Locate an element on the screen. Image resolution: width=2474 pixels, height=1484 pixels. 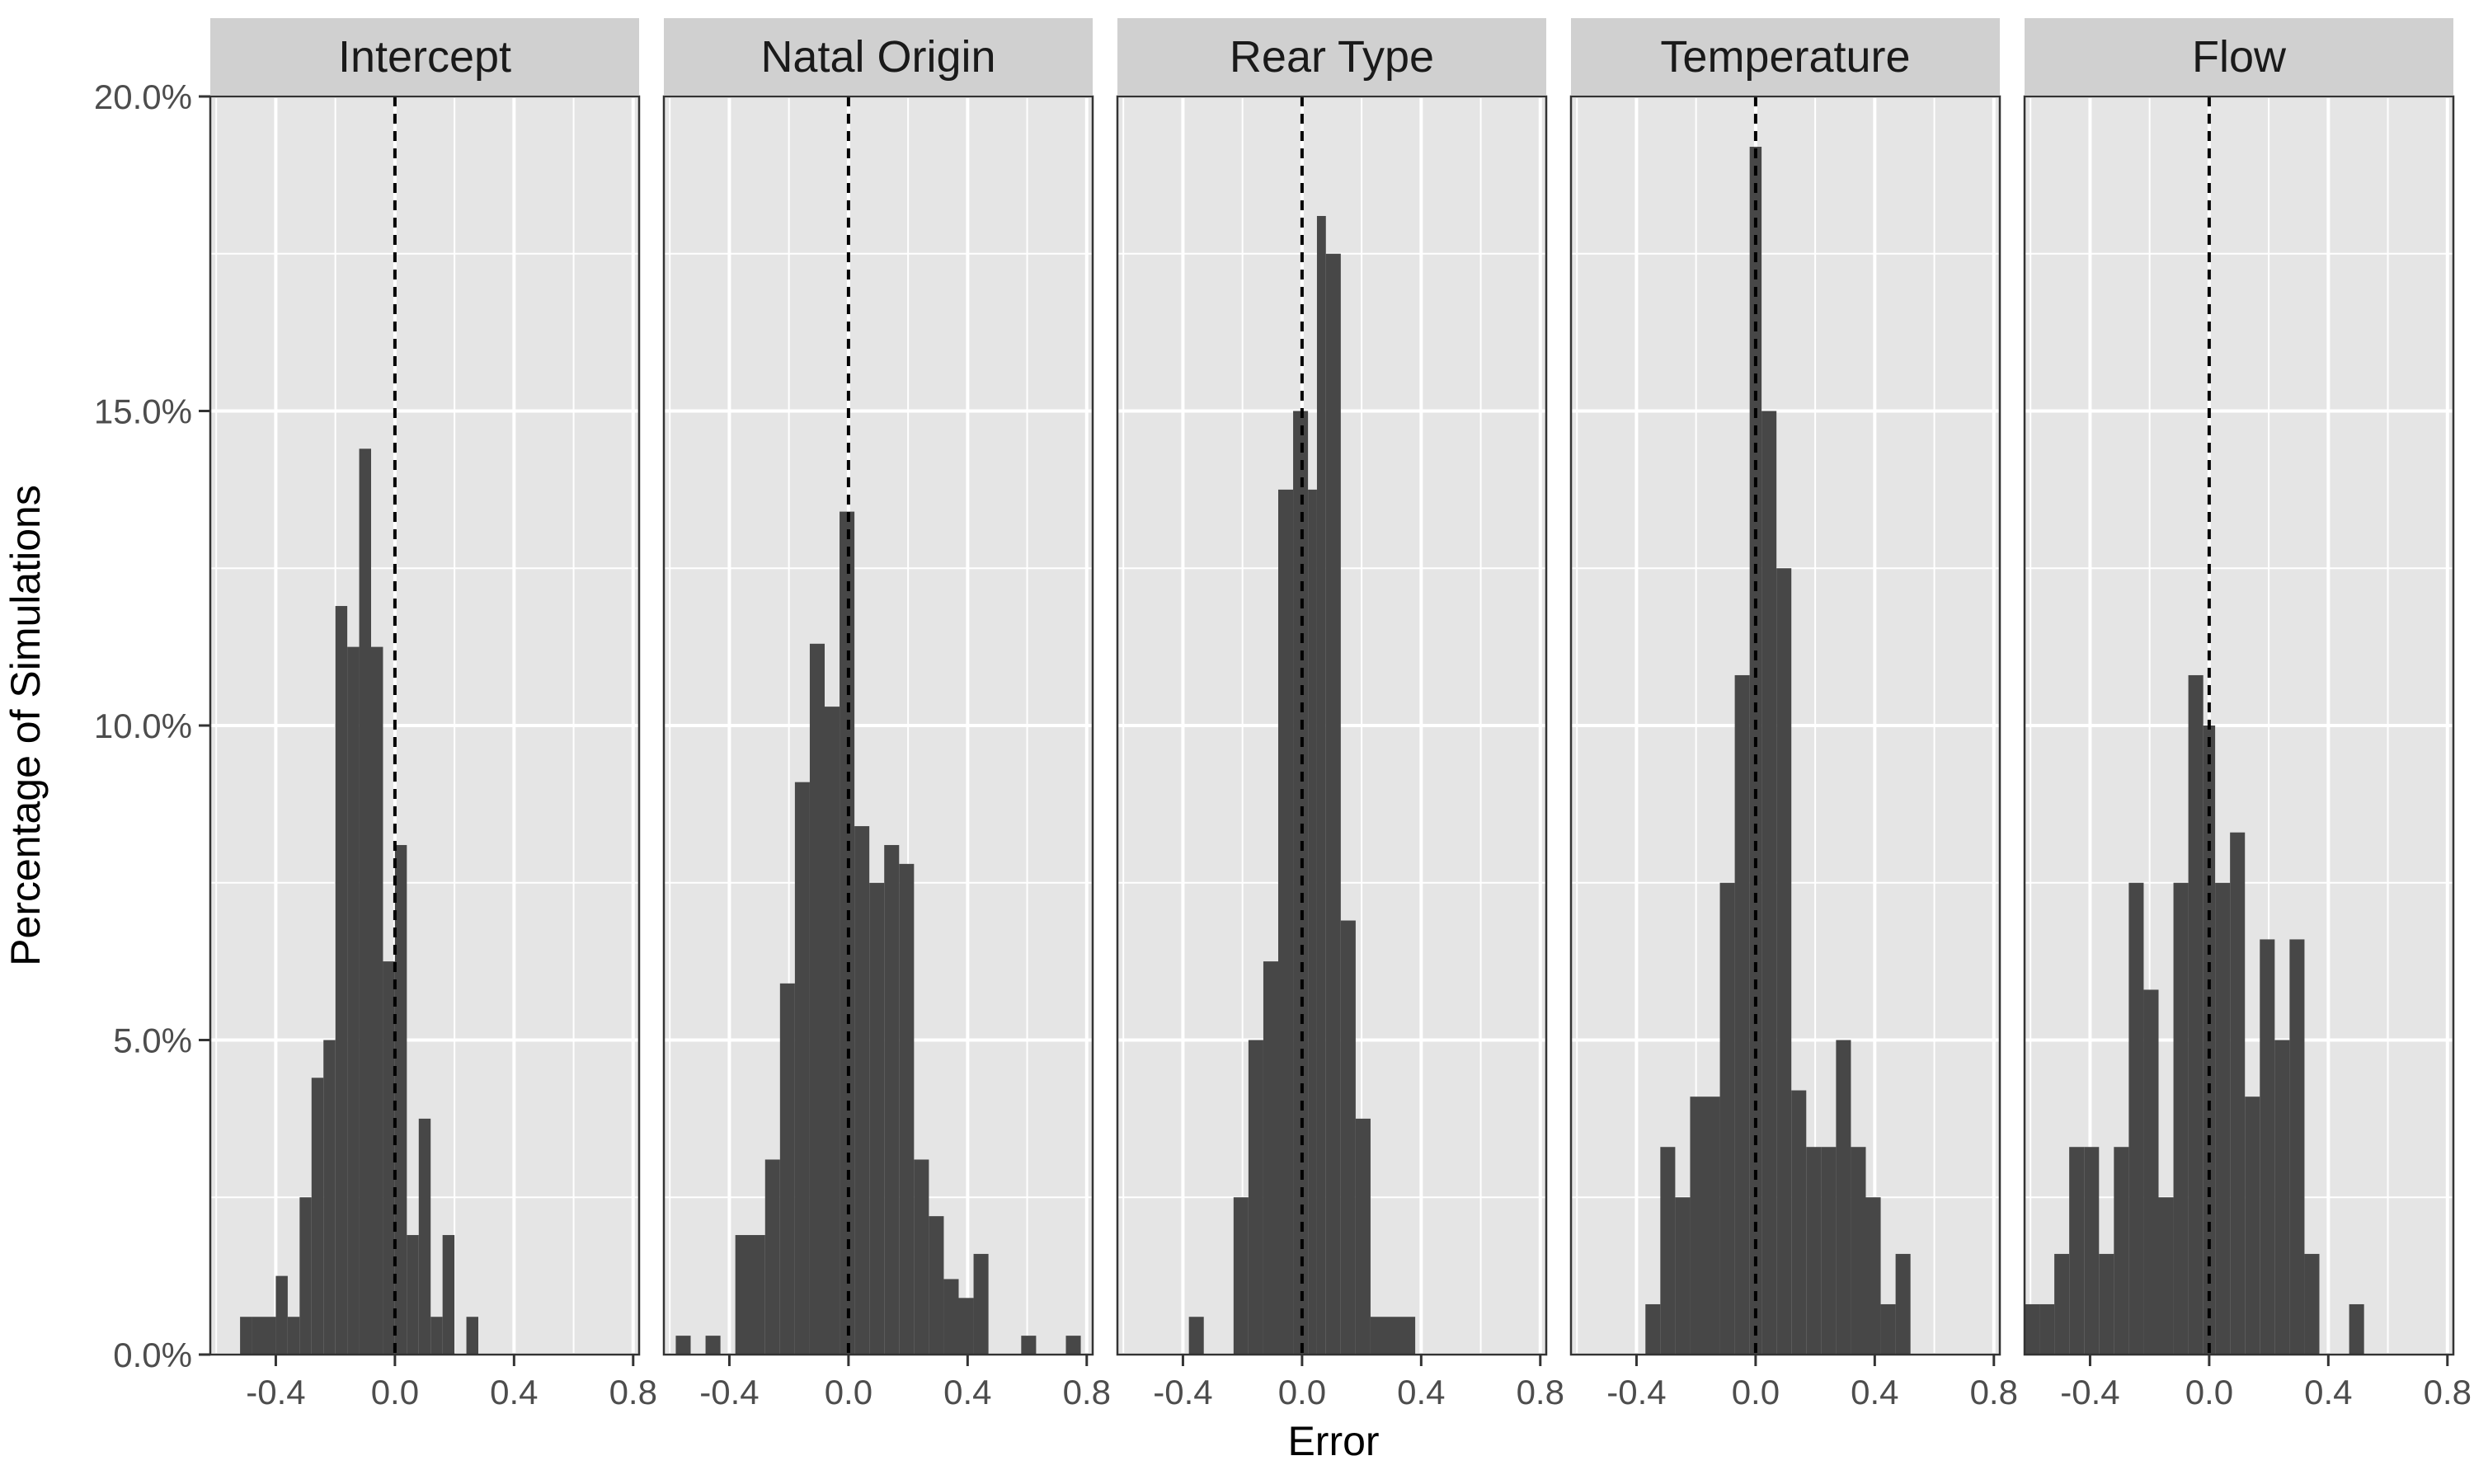
strip-title-natal-origin: Natal Origin is located at coordinates (877, 57).